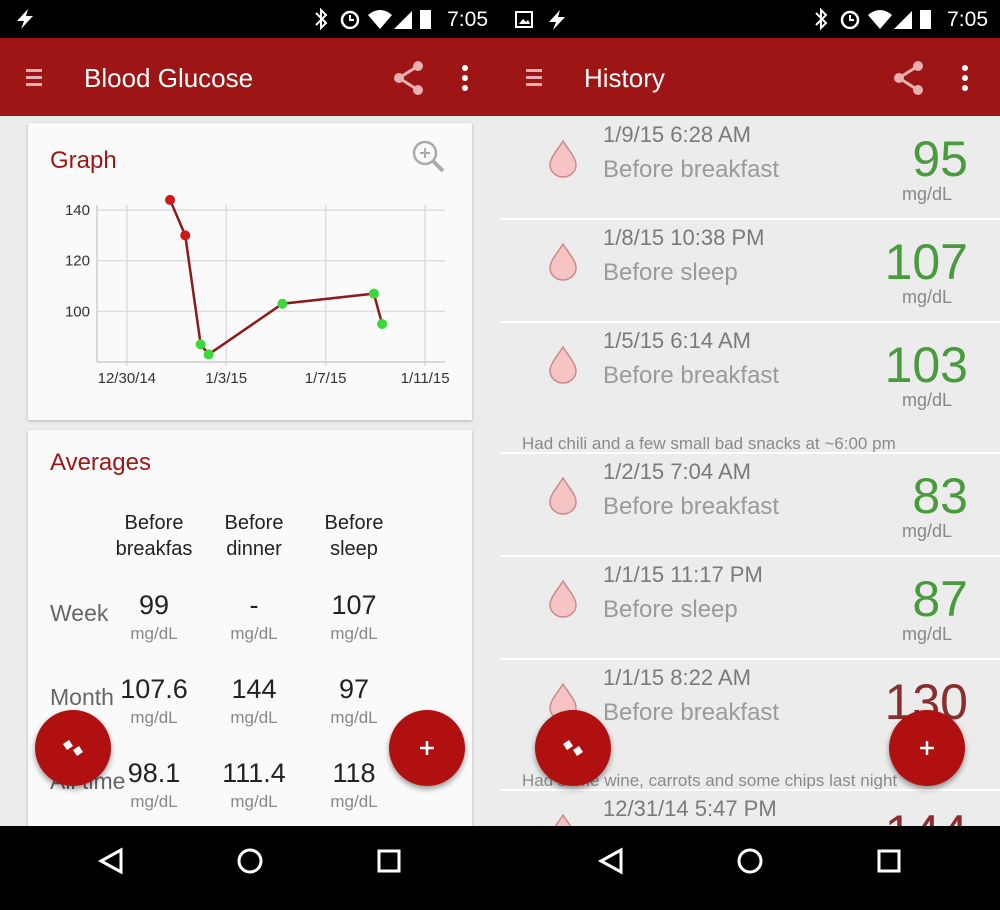  I want to click on graph-card: Graph, so click(250, 271).